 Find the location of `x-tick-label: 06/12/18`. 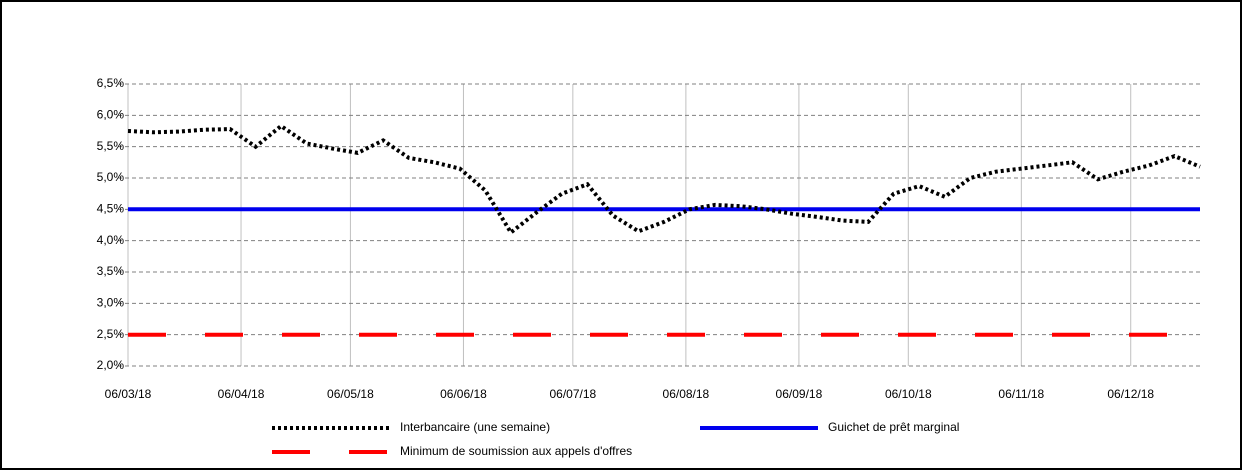

x-tick-label: 06/12/18 is located at coordinates (1130, 394).